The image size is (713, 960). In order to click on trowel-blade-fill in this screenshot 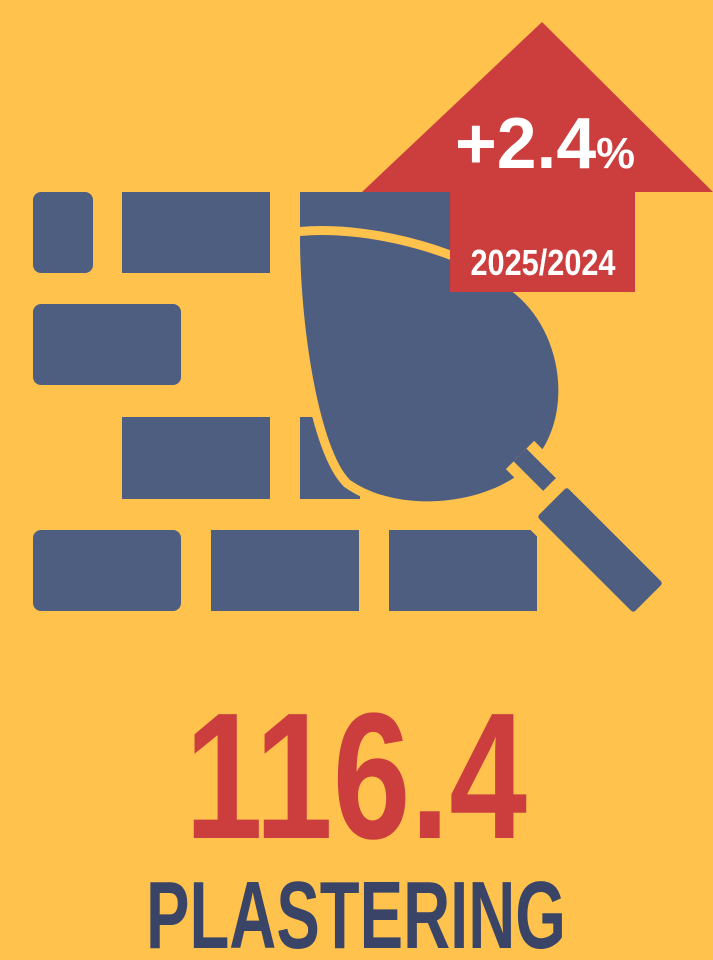, I will do `click(429, 368)`.